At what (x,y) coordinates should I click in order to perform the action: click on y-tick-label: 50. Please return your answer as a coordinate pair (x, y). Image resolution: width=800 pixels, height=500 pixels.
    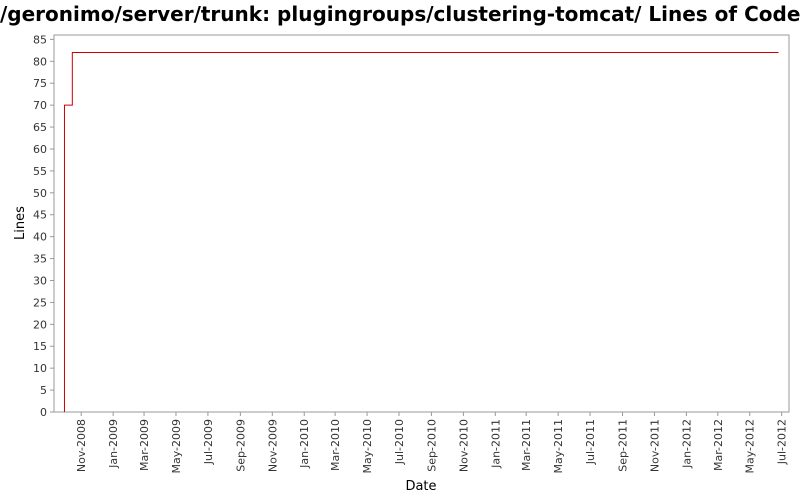
    Looking at the image, I should click on (40, 193).